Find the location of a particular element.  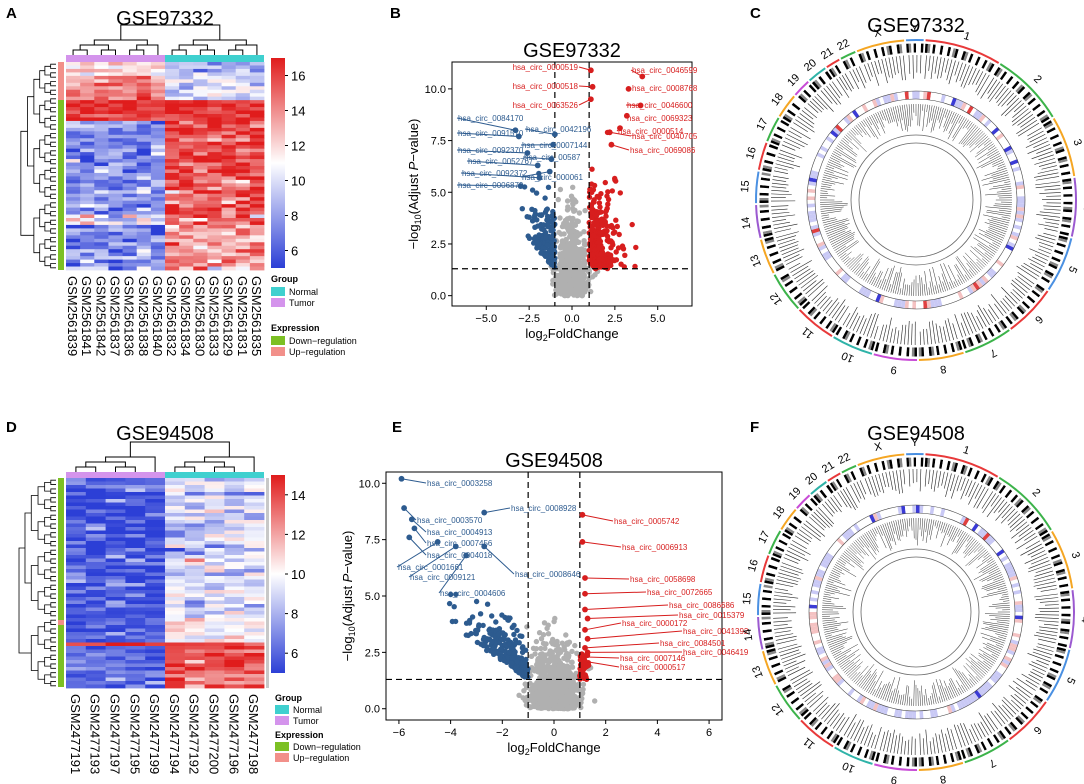

volcano-b-label-text: hsa_circ_0040705 is located at coordinates (665, 136).